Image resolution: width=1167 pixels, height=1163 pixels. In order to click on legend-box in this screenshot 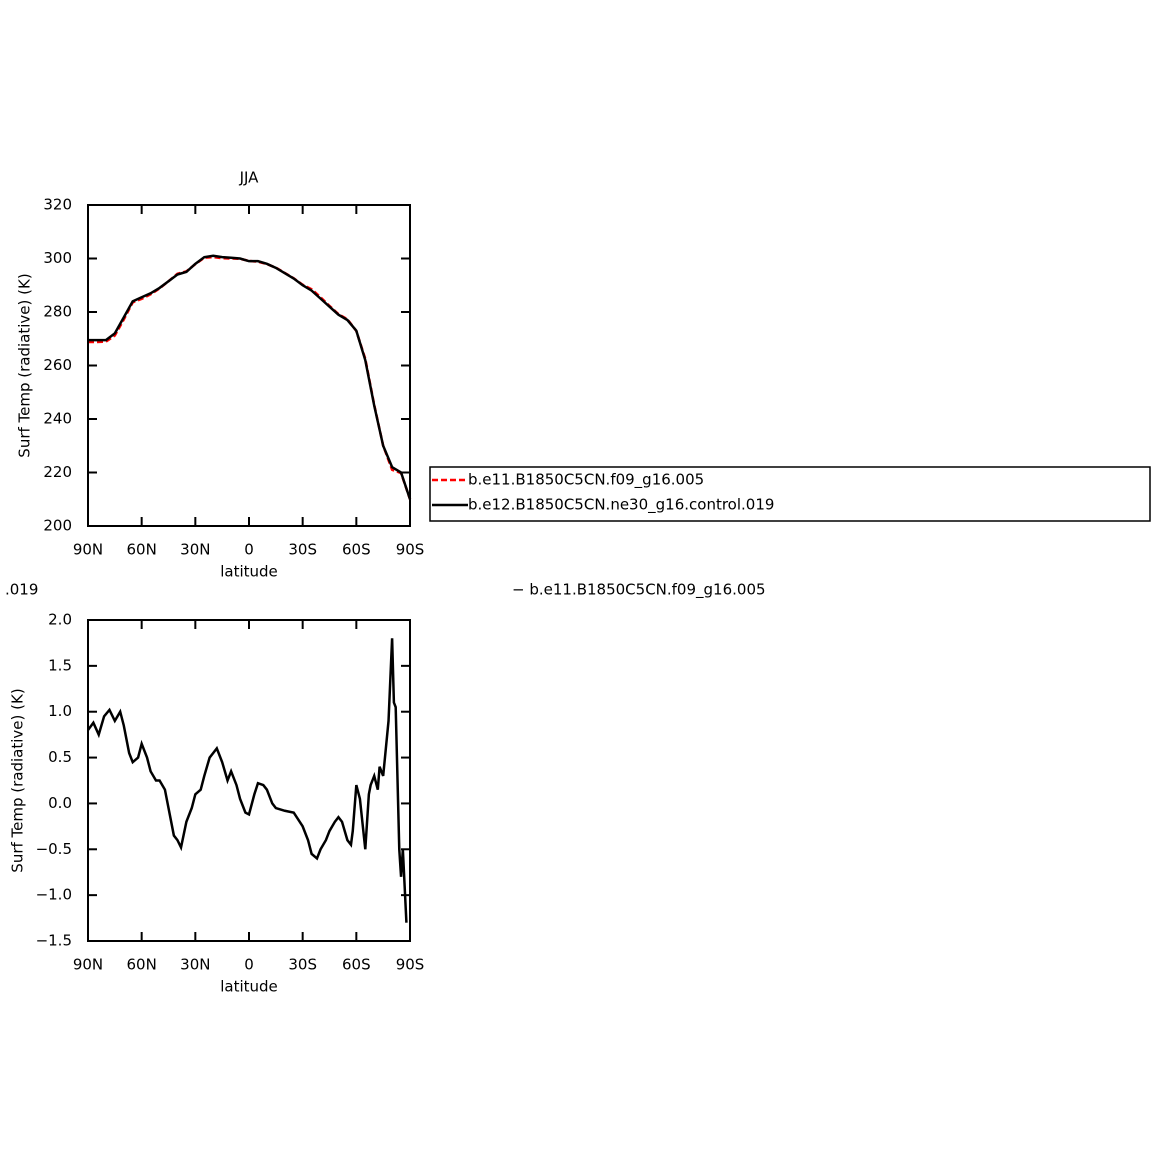, I will do `click(790, 494)`.